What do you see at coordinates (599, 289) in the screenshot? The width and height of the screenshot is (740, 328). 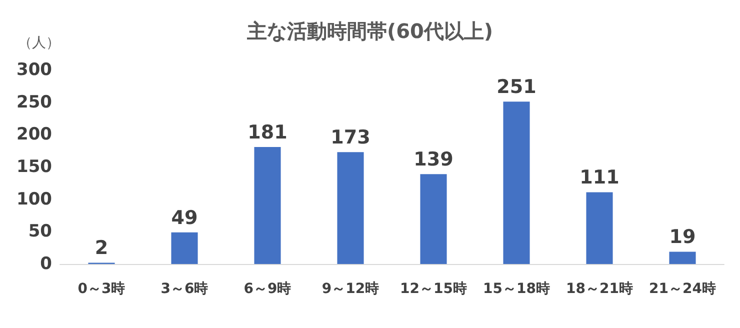 I see `x-tick-label: 18～21時` at bounding box center [599, 289].